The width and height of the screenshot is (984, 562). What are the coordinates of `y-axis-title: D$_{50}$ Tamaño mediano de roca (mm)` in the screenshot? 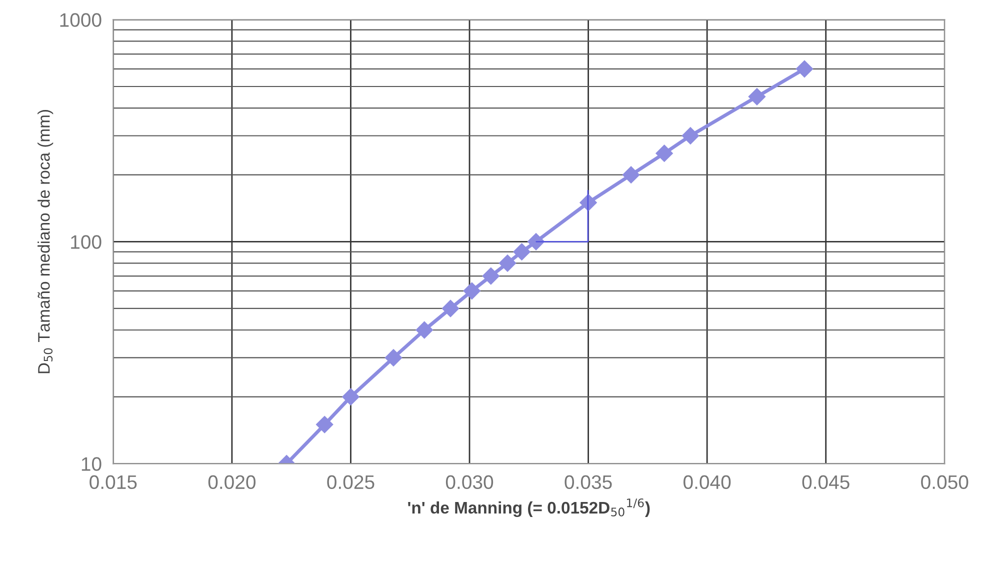 It's located at (46, 242).